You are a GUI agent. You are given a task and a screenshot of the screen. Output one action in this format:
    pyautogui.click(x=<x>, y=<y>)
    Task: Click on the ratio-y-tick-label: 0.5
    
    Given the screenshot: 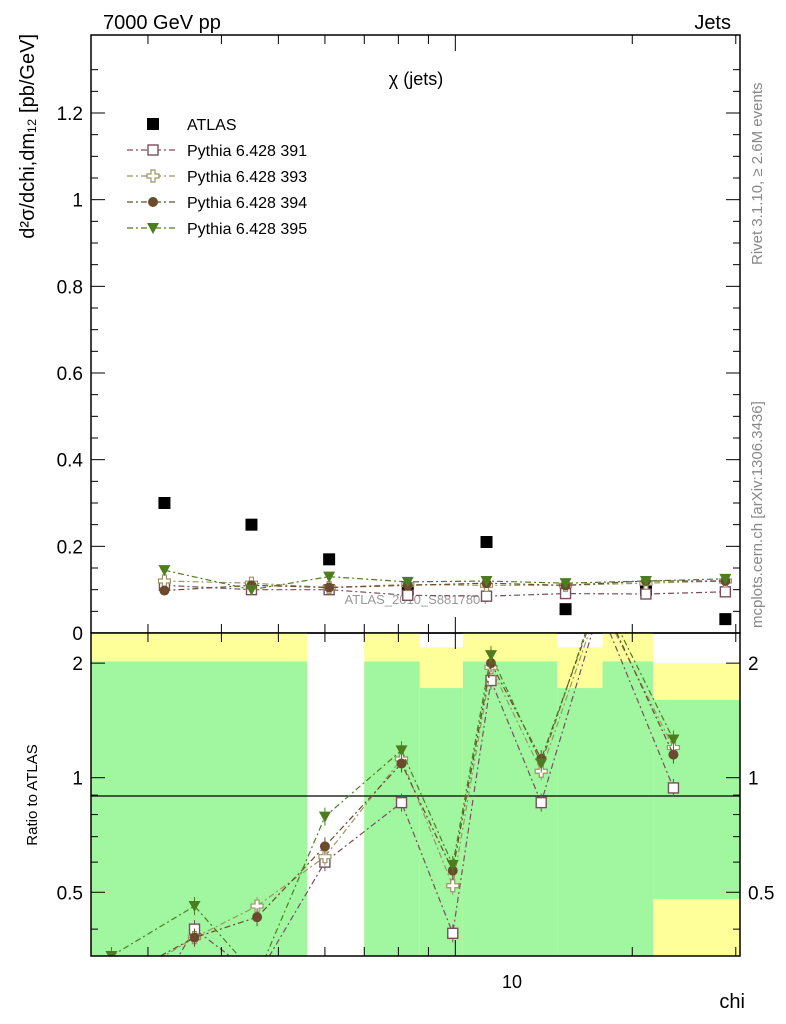 What is the action you would take?
    pyautogui.click(x=70, y=893)
    